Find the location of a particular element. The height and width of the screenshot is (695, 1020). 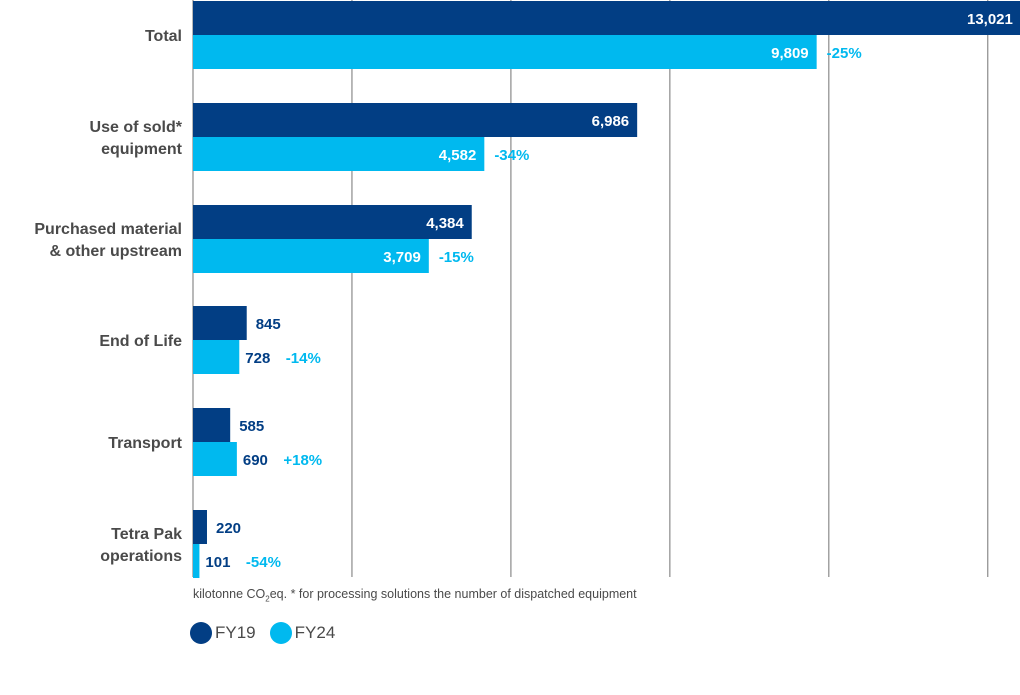

change-label-1: -34% is located at coordinates (511, 155).